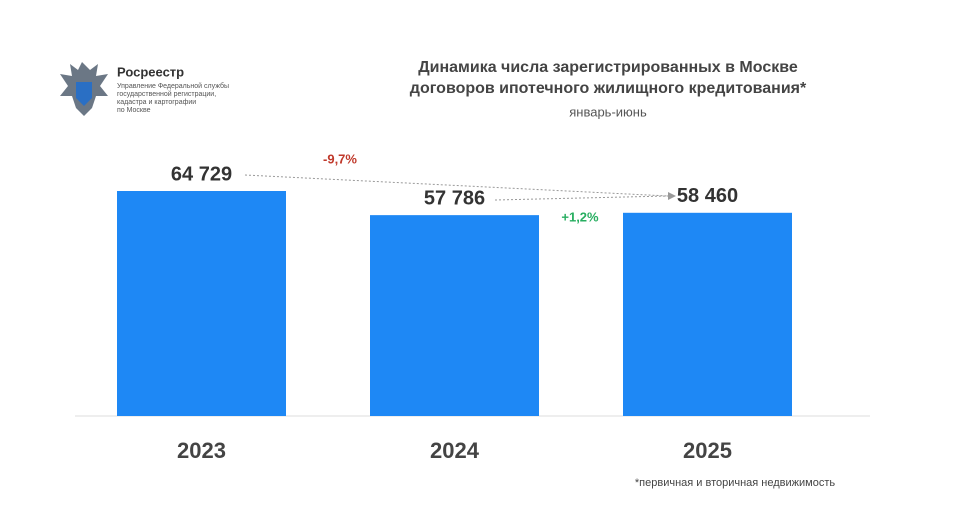 The image size is (974, 529). Describe the element at coordinates (707, 450) in the screenshot. I see `x-tick-label: 2025` at that location.